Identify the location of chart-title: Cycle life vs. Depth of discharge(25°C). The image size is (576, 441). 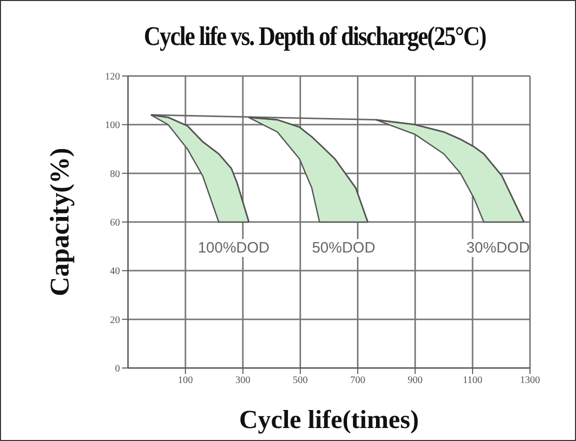
(314, 36).